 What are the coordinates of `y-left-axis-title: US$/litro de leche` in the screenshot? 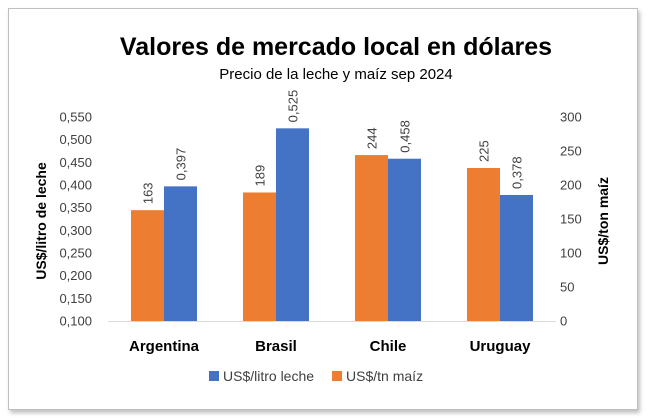 It's located at (41, 221).